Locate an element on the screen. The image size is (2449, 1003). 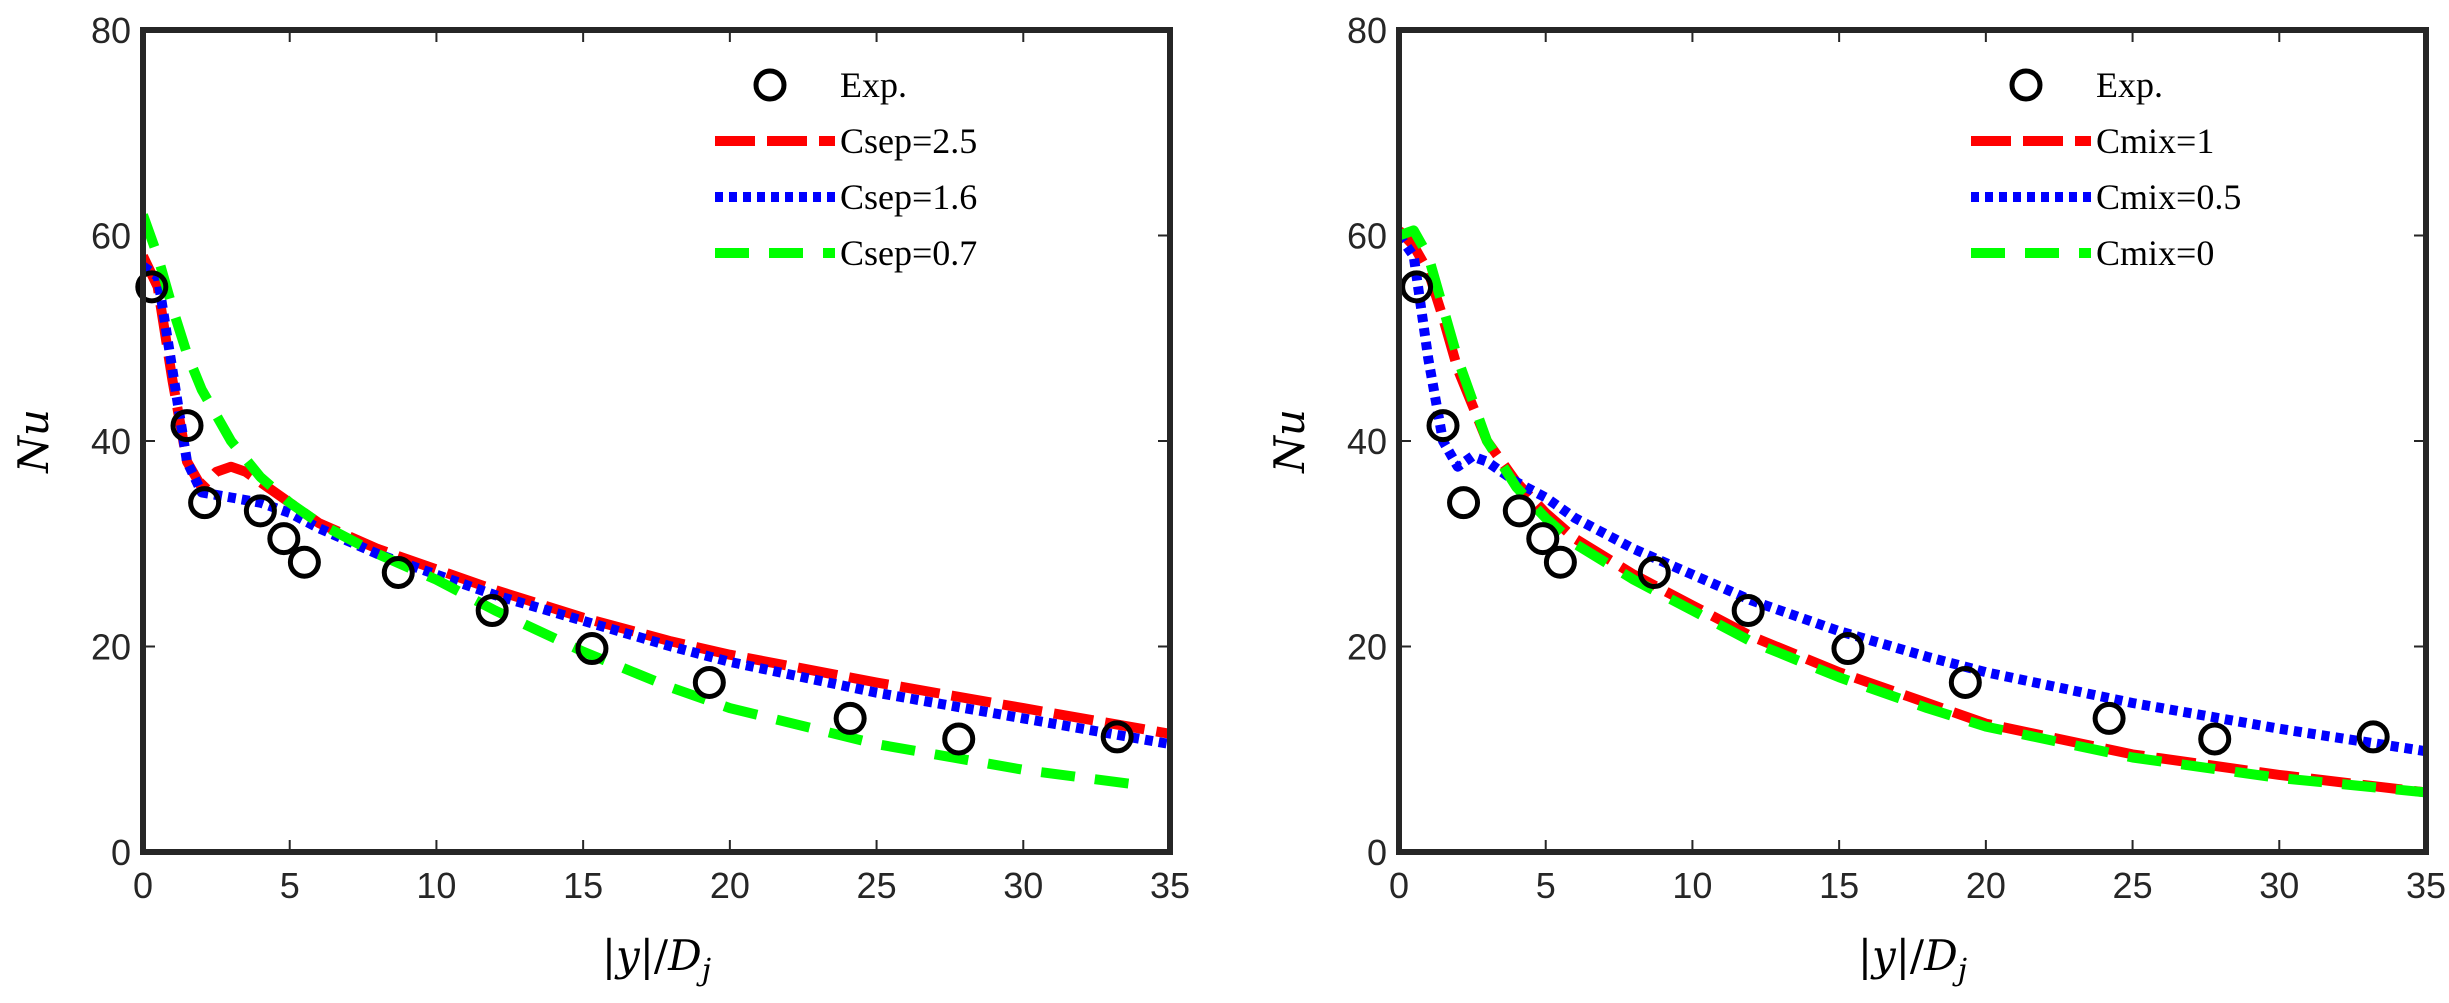
legend-label: Cmix=0 is located at coordinates (2155, 253).